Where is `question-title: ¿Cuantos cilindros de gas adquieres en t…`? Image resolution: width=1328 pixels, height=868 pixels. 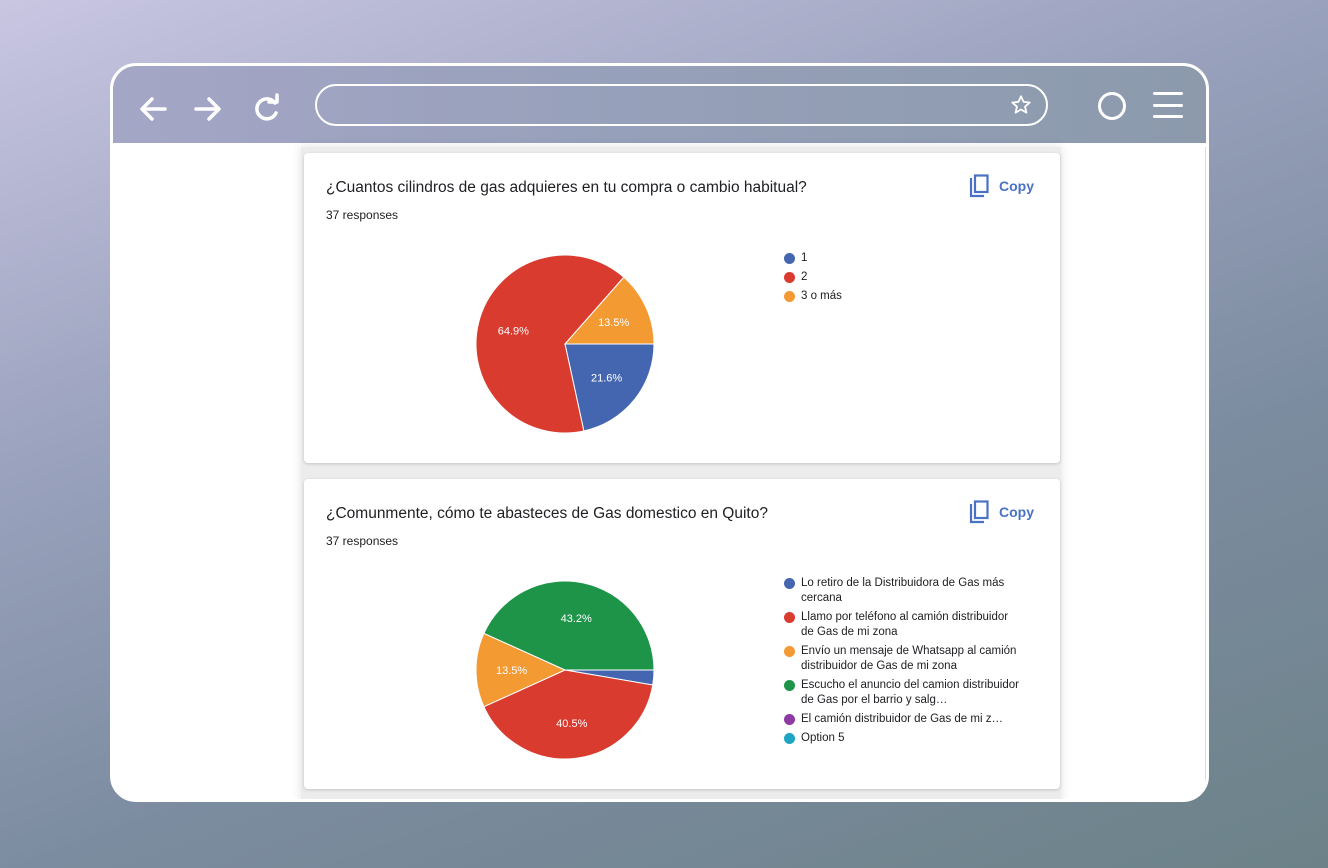
question-title: ¿Cuantos cilindros de gas adquieres en t… is located at coordinates (566, 187).